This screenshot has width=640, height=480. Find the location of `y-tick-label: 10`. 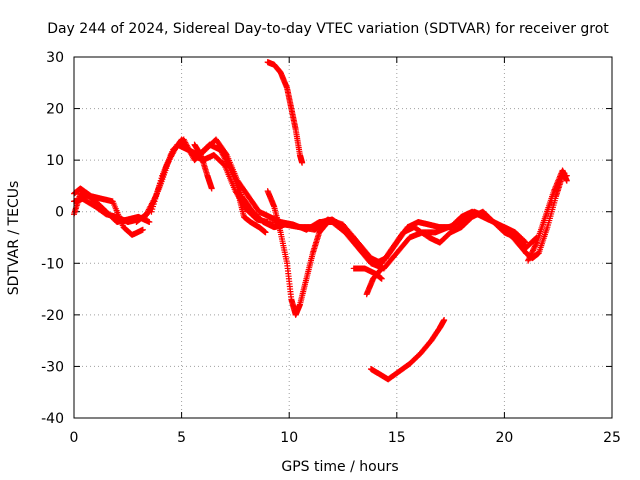

y-tick-label: 10 is located at coordinates (55, 161).